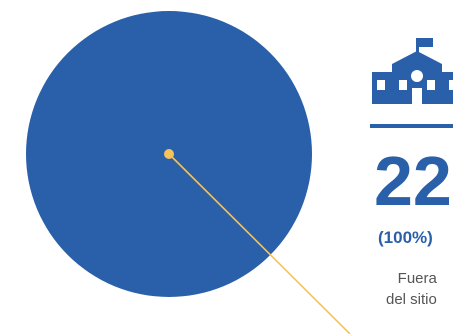  Describe the element at coordinates (405, 237) in the screenshot. I see `slice-percent: (100%)` at that location.